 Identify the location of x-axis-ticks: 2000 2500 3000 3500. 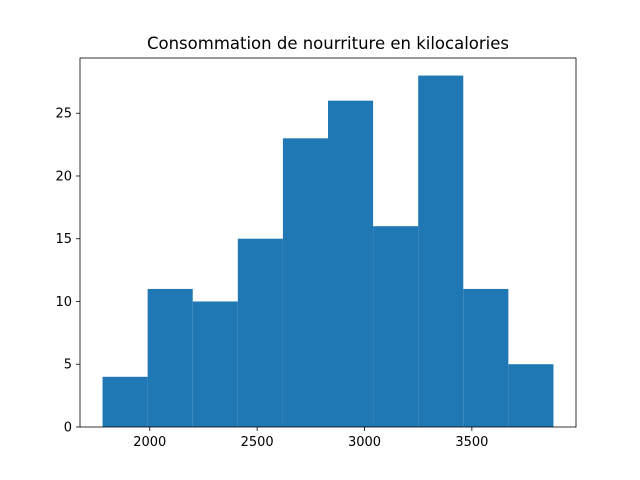
(310, 438).